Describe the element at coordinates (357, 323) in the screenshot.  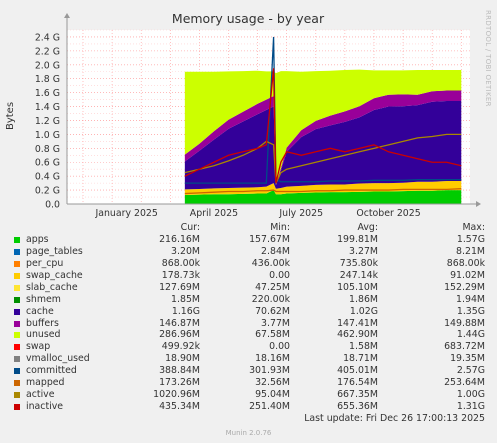
I see `legend-avg: 147.41M` at that location.